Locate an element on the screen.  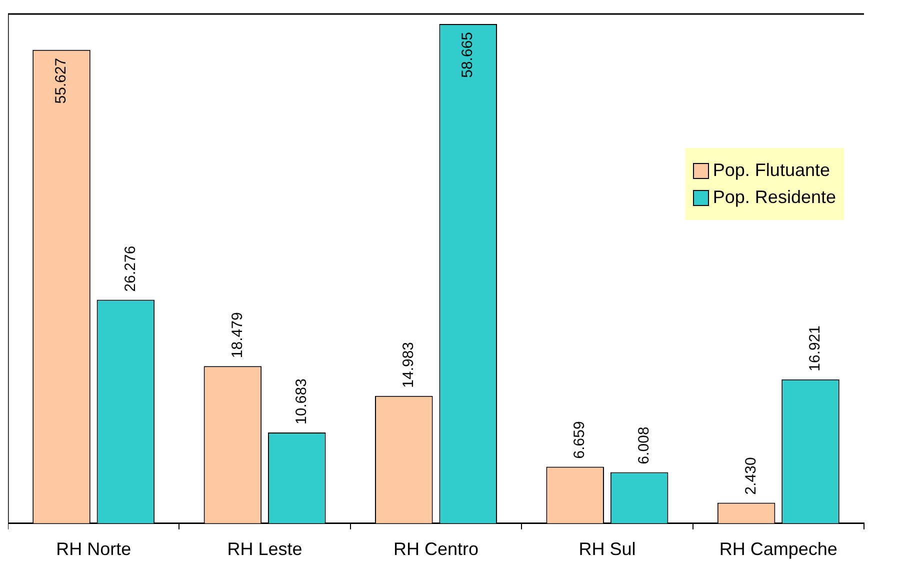
data-label: 2.430 is located at coordinates (751, 476).